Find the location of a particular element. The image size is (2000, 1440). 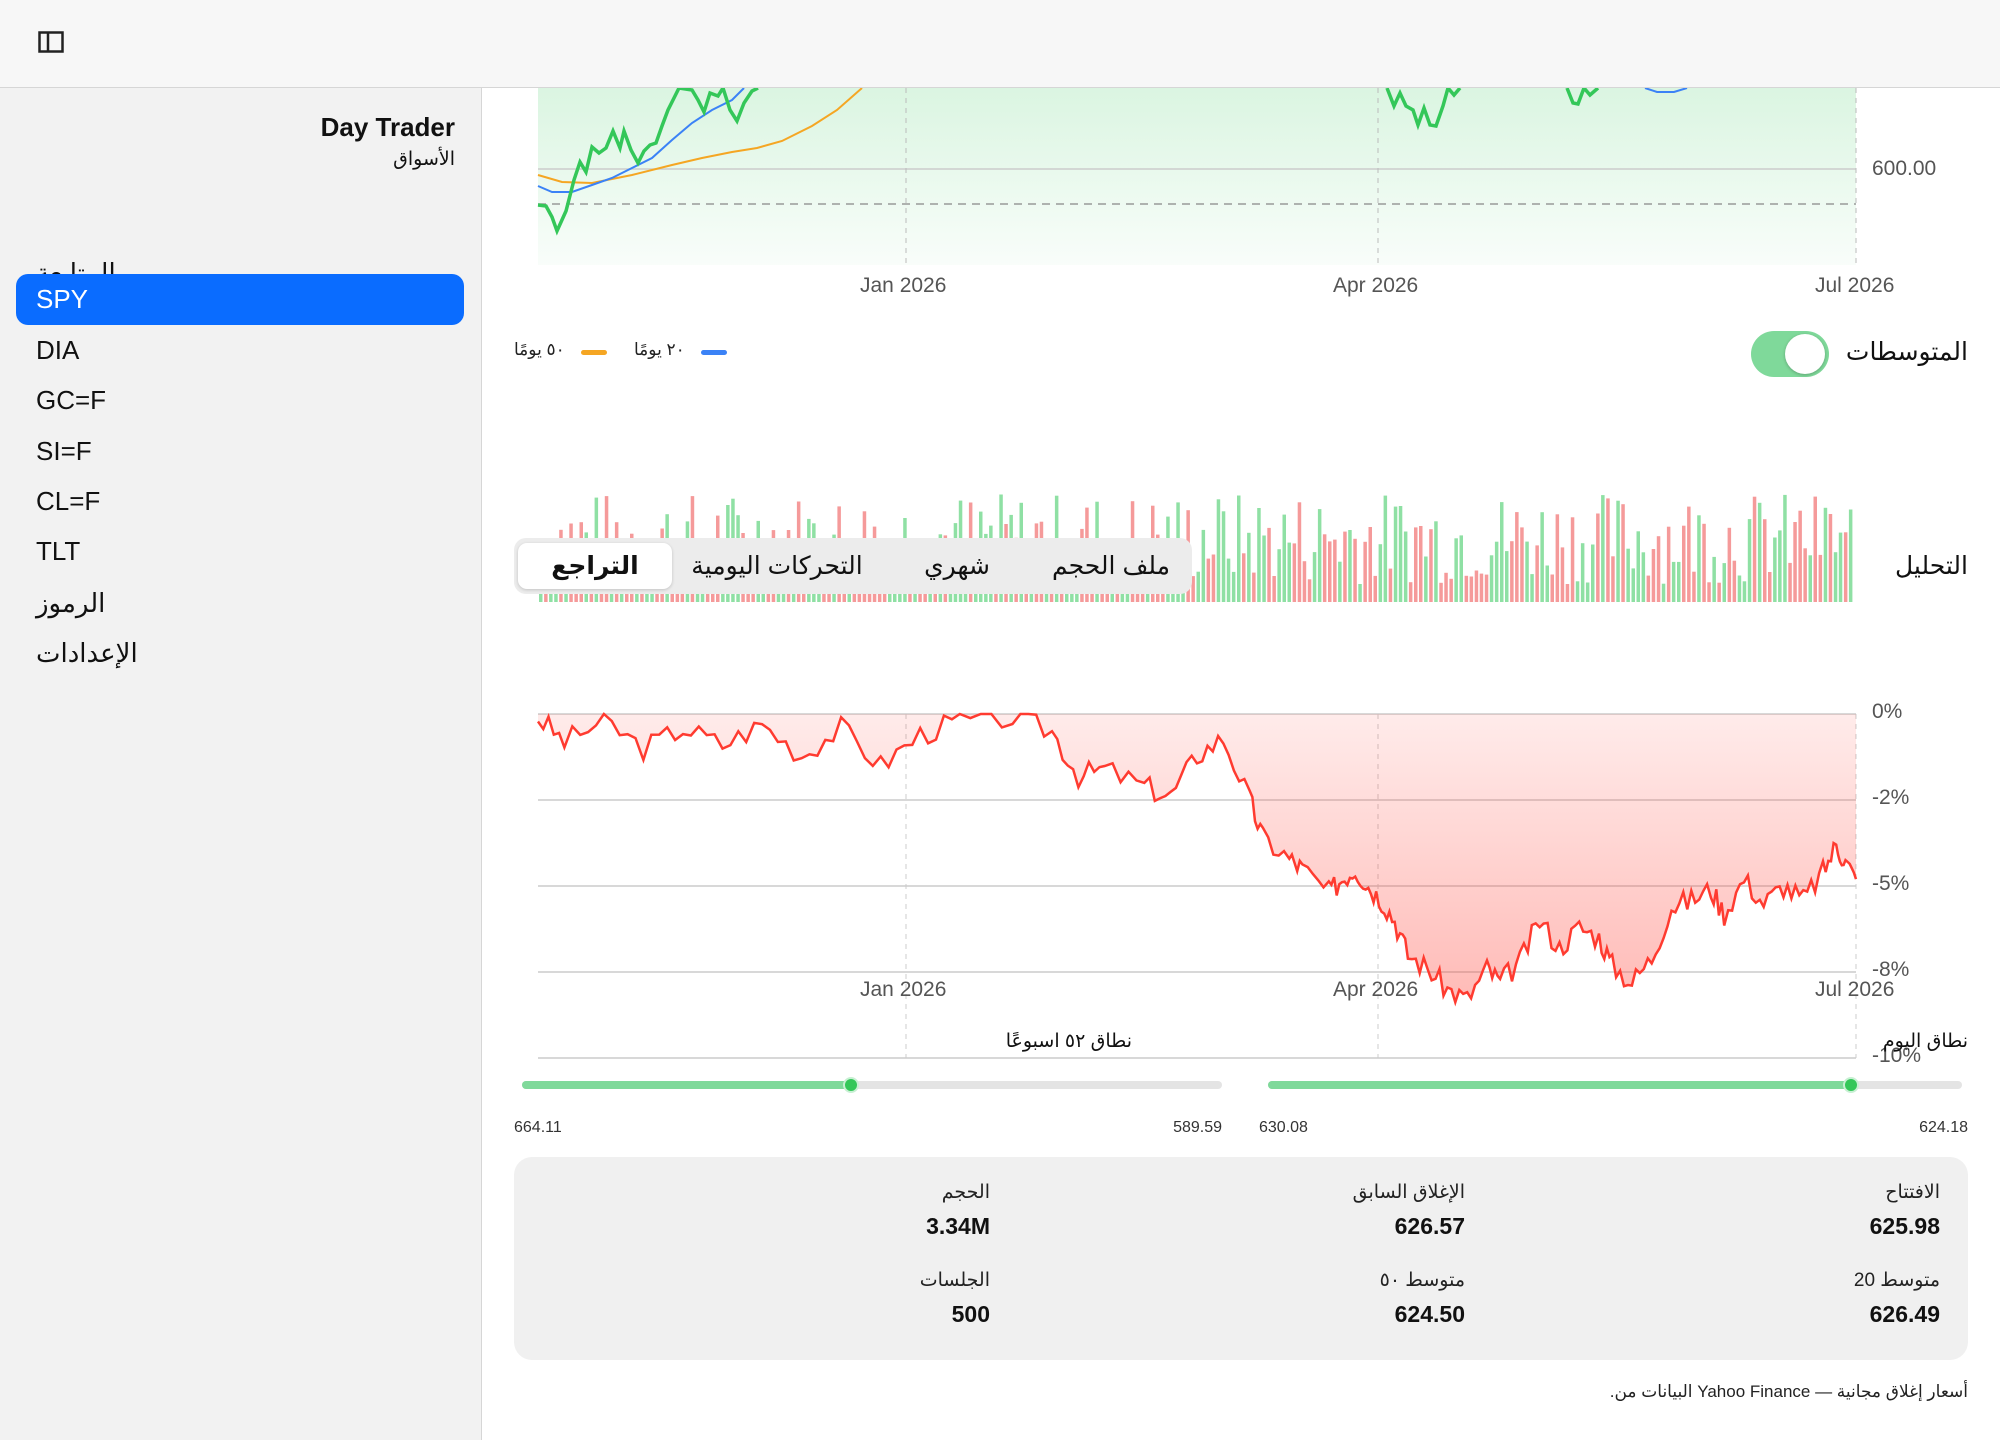

sidebar-item-label: GC=F is located at coordinates (71, 400).